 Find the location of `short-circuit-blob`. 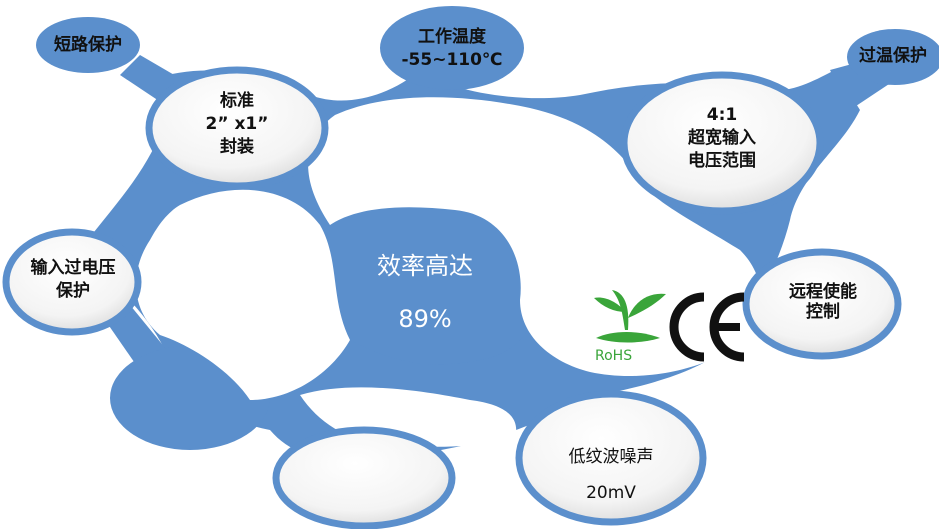

short-circuit-blob is located at coordinates (88, 45).